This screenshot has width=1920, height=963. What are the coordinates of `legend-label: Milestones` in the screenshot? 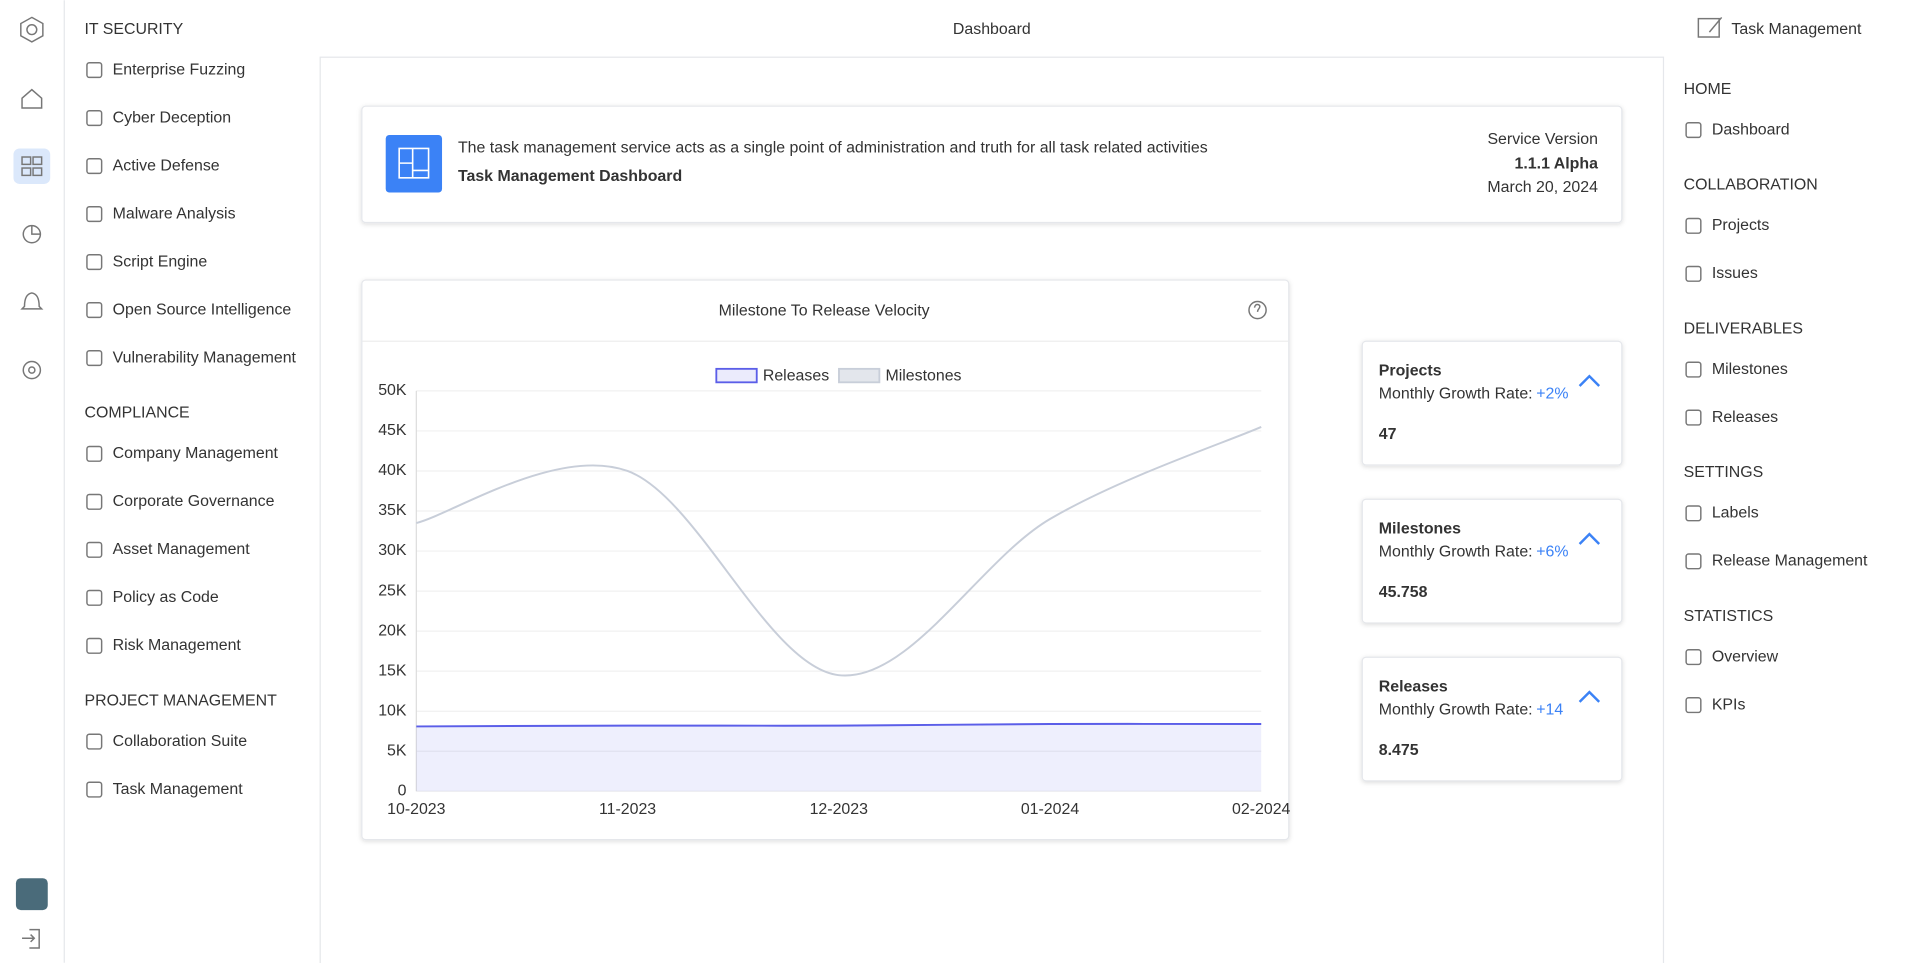 It's located at (923, 375).